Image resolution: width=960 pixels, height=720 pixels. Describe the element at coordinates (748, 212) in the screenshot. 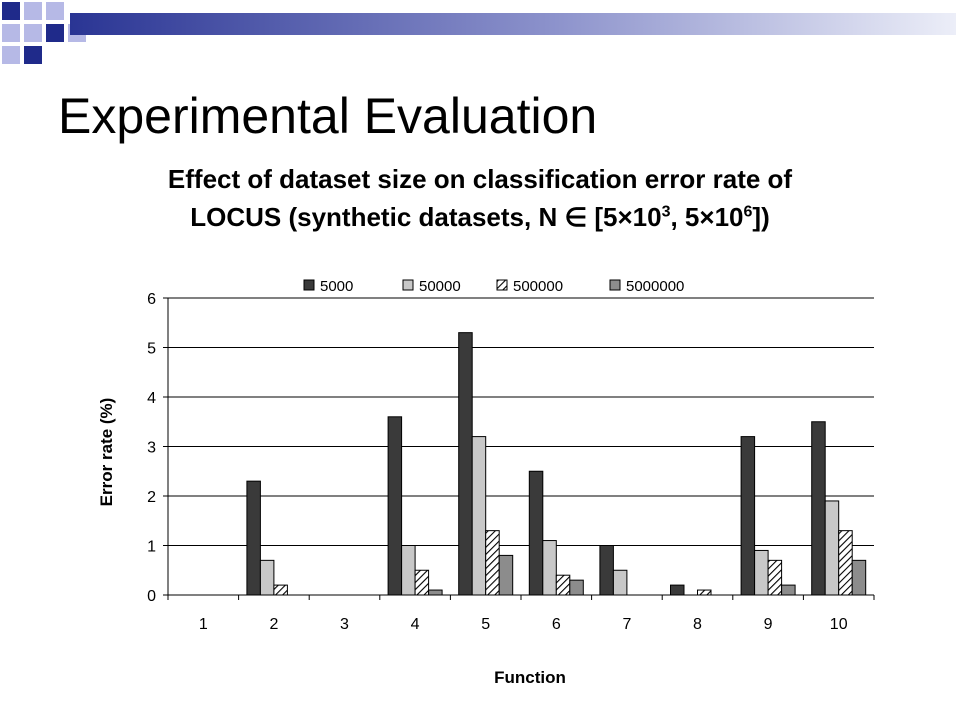

I see `power-exponent: 6` at that location.